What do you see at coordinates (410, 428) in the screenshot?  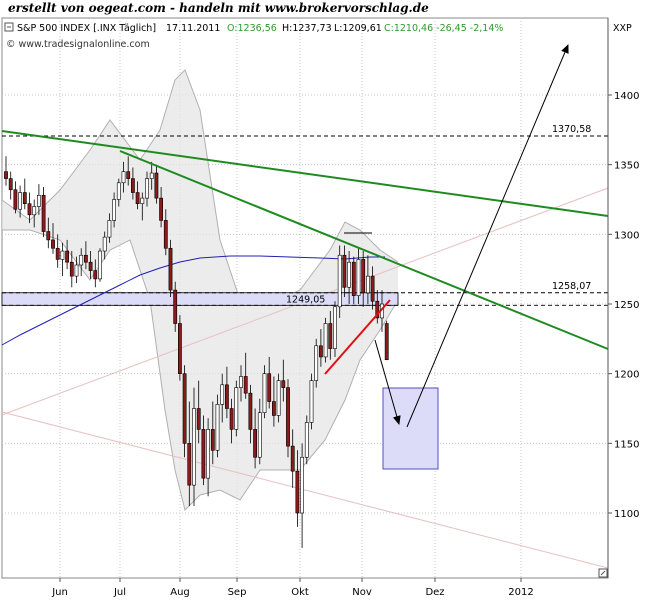 I see `target-zone` at bounding box center [410, 428].